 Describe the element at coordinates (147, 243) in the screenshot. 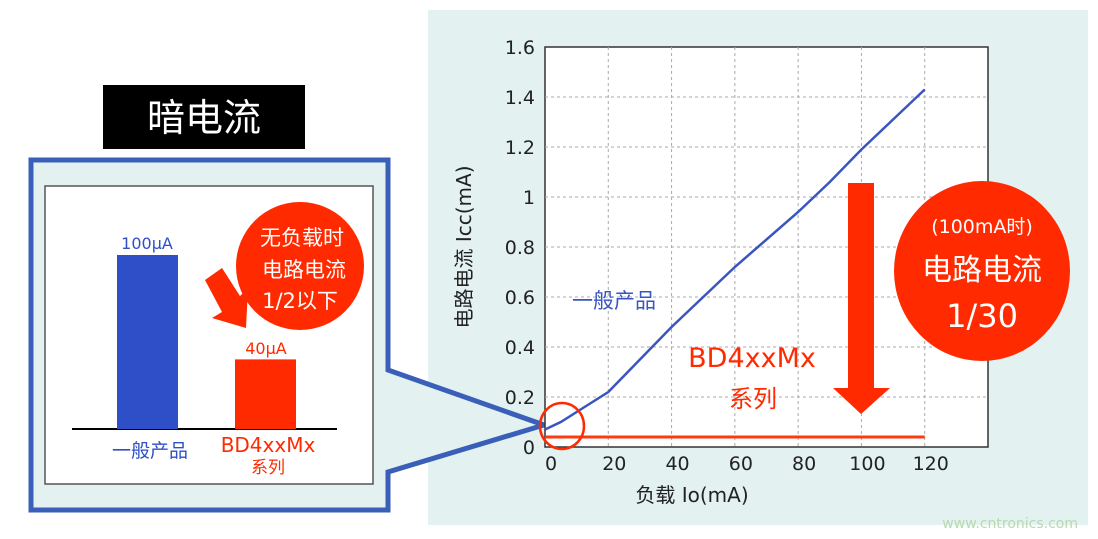

I see `bar-value-label-0: 100μA` at that location.